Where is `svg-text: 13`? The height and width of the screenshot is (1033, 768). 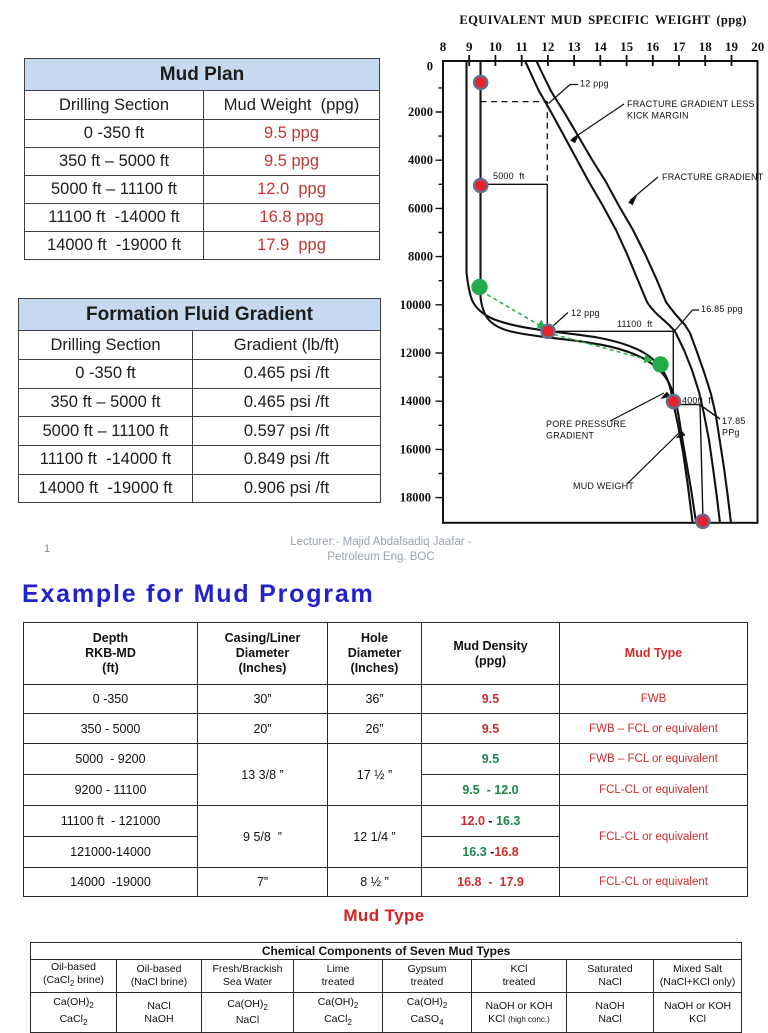 svg-text: 13 is located at coordinates (575, 46).